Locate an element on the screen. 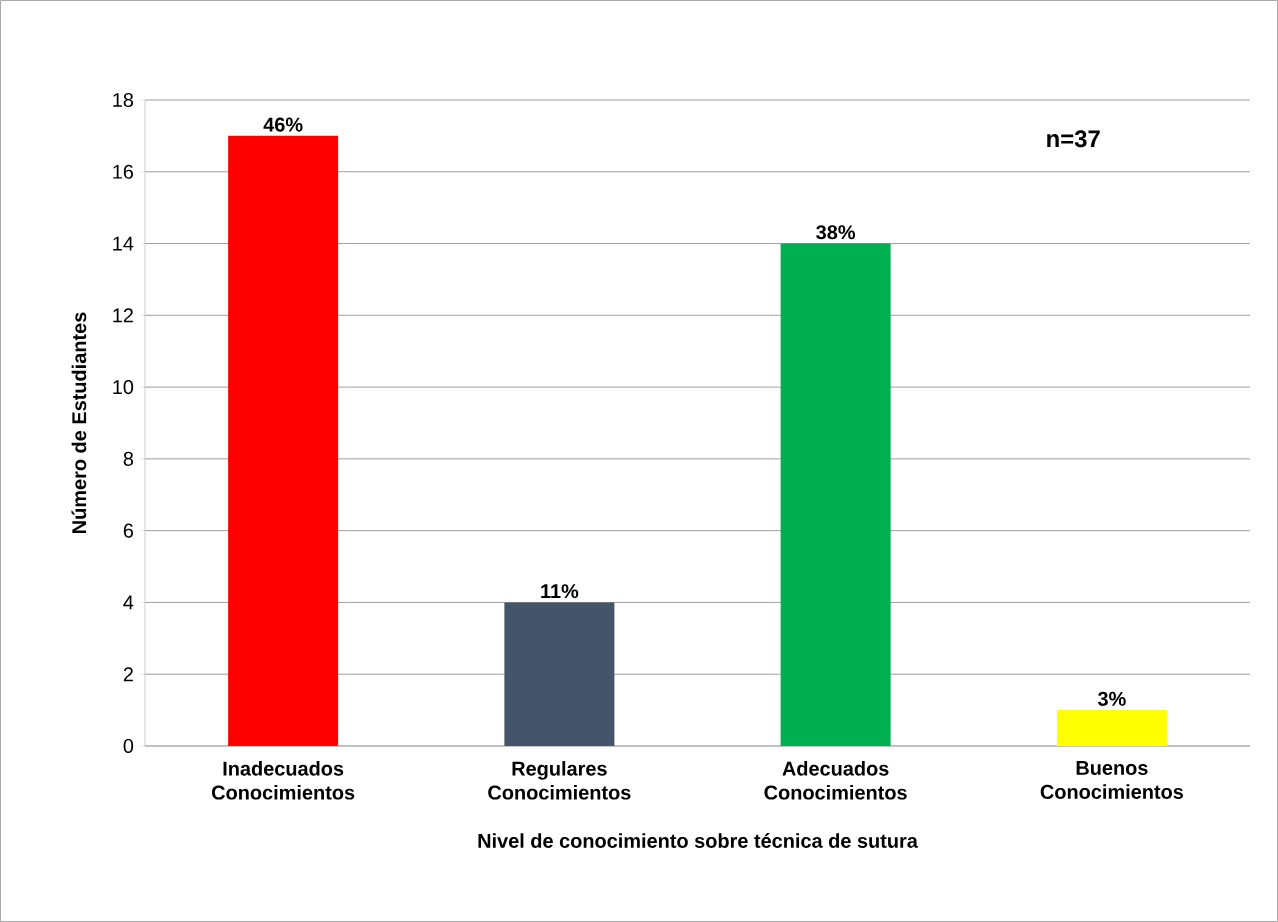  y-tick-label: 4 is located at coordinates (128, 602).